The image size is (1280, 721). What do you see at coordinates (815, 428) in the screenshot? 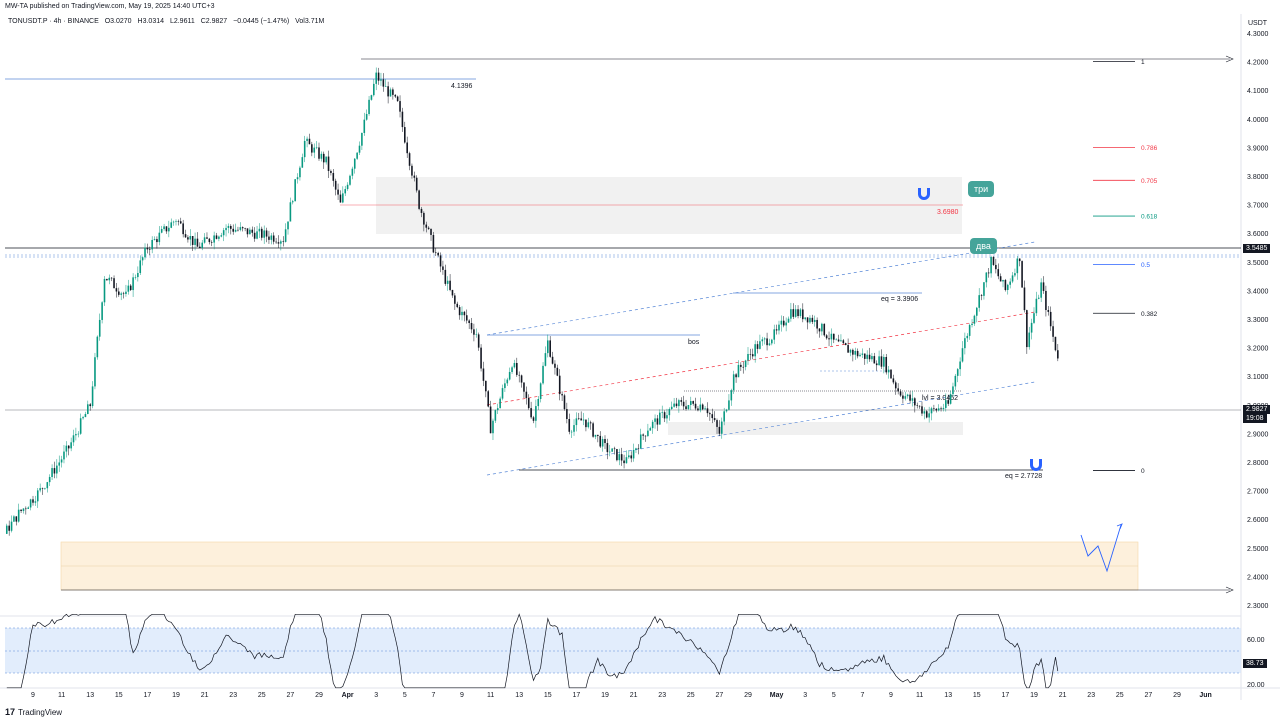
I see `demand-strip` at bounding box center [815, 428].